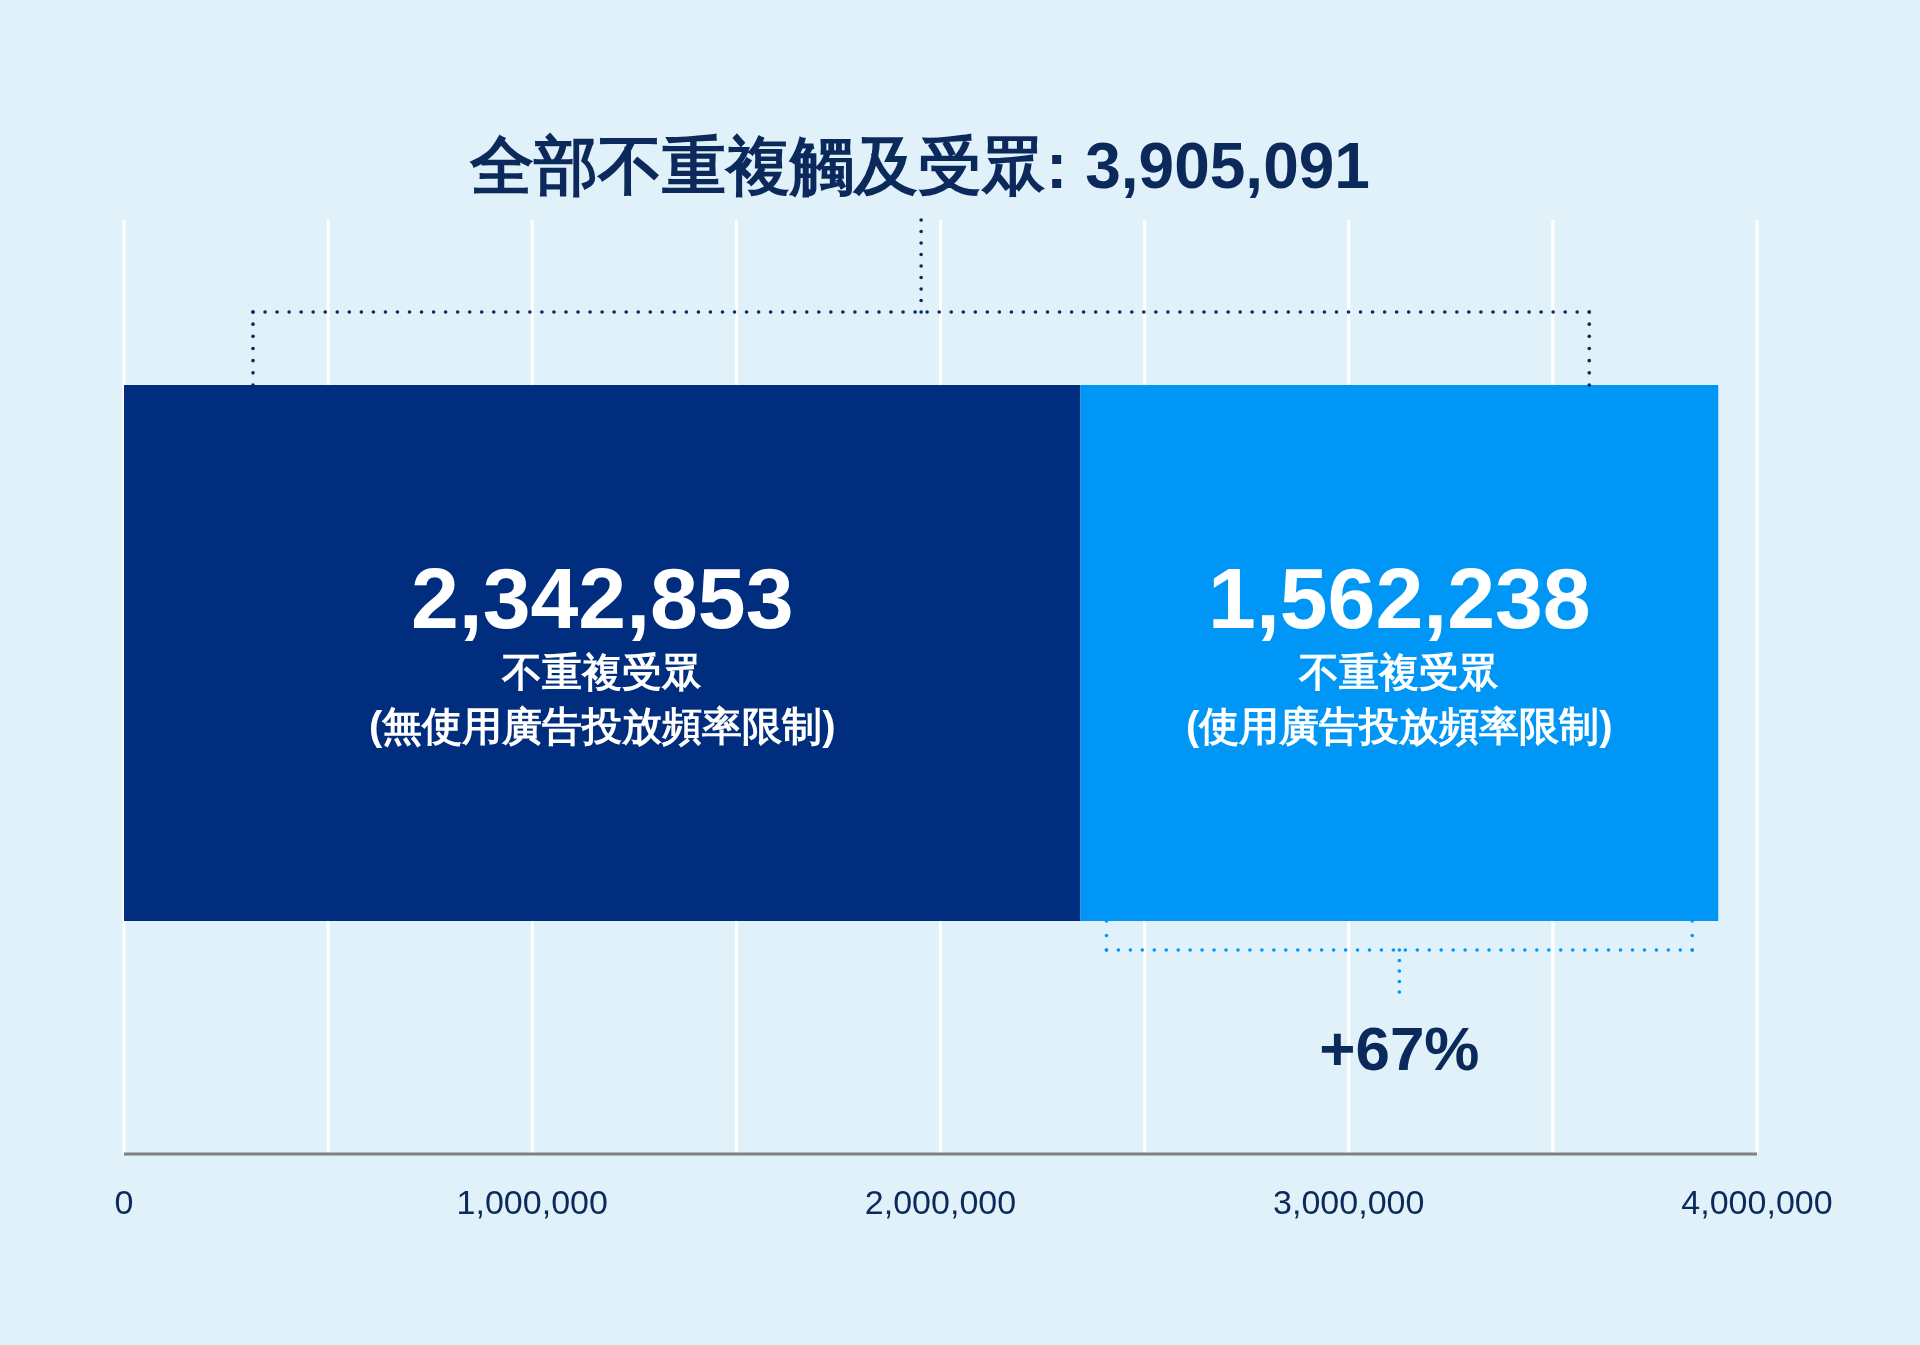 Image resolution: width=1920 pixels, height=1345 pixels. What do you see at coordinates (532, 1202) in the screenshot?
I see `x-tick-label: 1,000,000` at bounding box center [532, 1202].